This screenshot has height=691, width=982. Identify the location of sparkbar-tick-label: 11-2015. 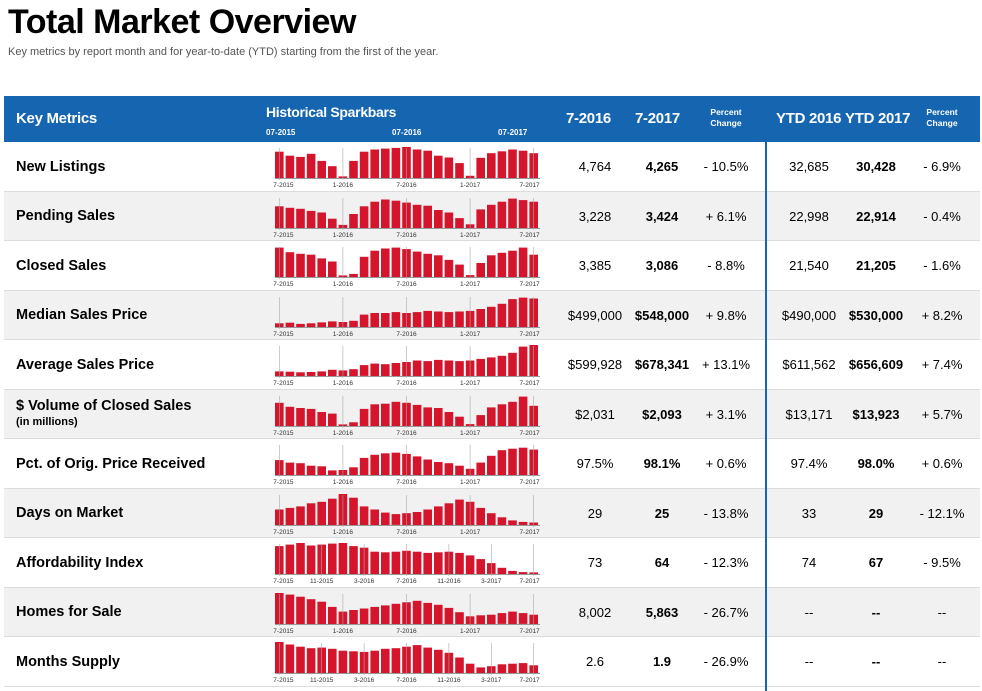
(322, 679).